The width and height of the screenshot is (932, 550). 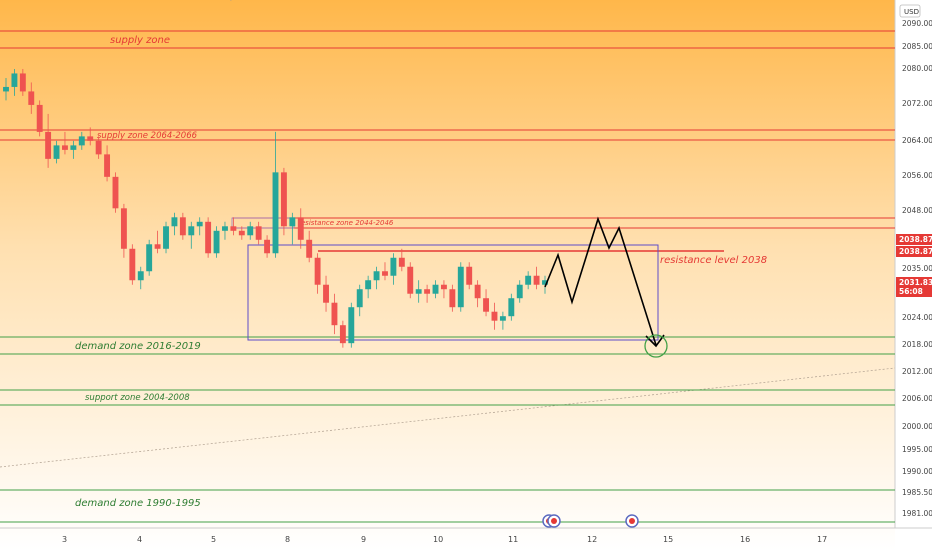 I want to click on resistance-level-label: resistance level 2038, so click(x=713, y=260).